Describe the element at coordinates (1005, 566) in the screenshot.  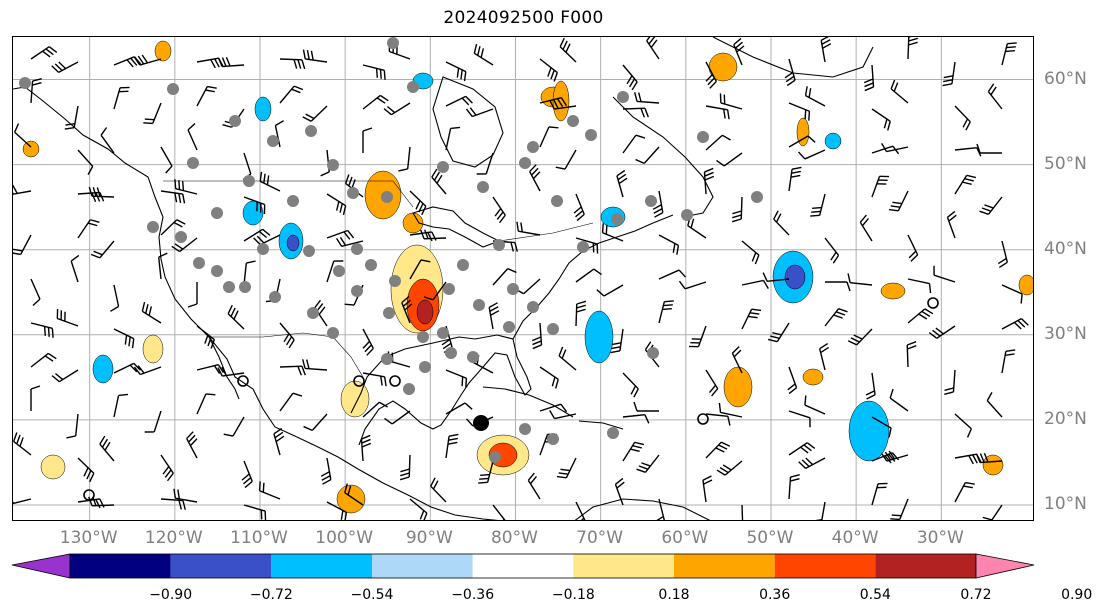
I see `colorbar-extend-high` at that location.